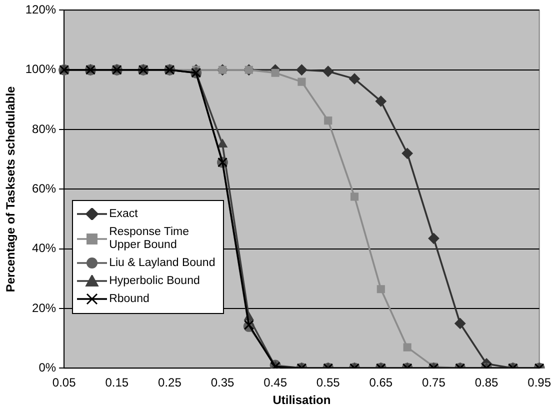 The width and height of the screenshot is (554, 408). I want to click on y-tick-label: 40%, so click(44, 248).